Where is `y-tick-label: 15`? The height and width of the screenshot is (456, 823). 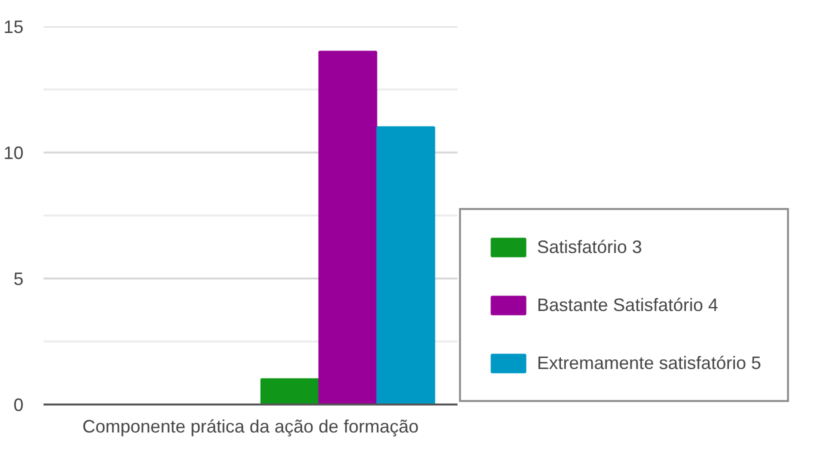
y-tick-label: 15 is located at coordinates (13, 27).